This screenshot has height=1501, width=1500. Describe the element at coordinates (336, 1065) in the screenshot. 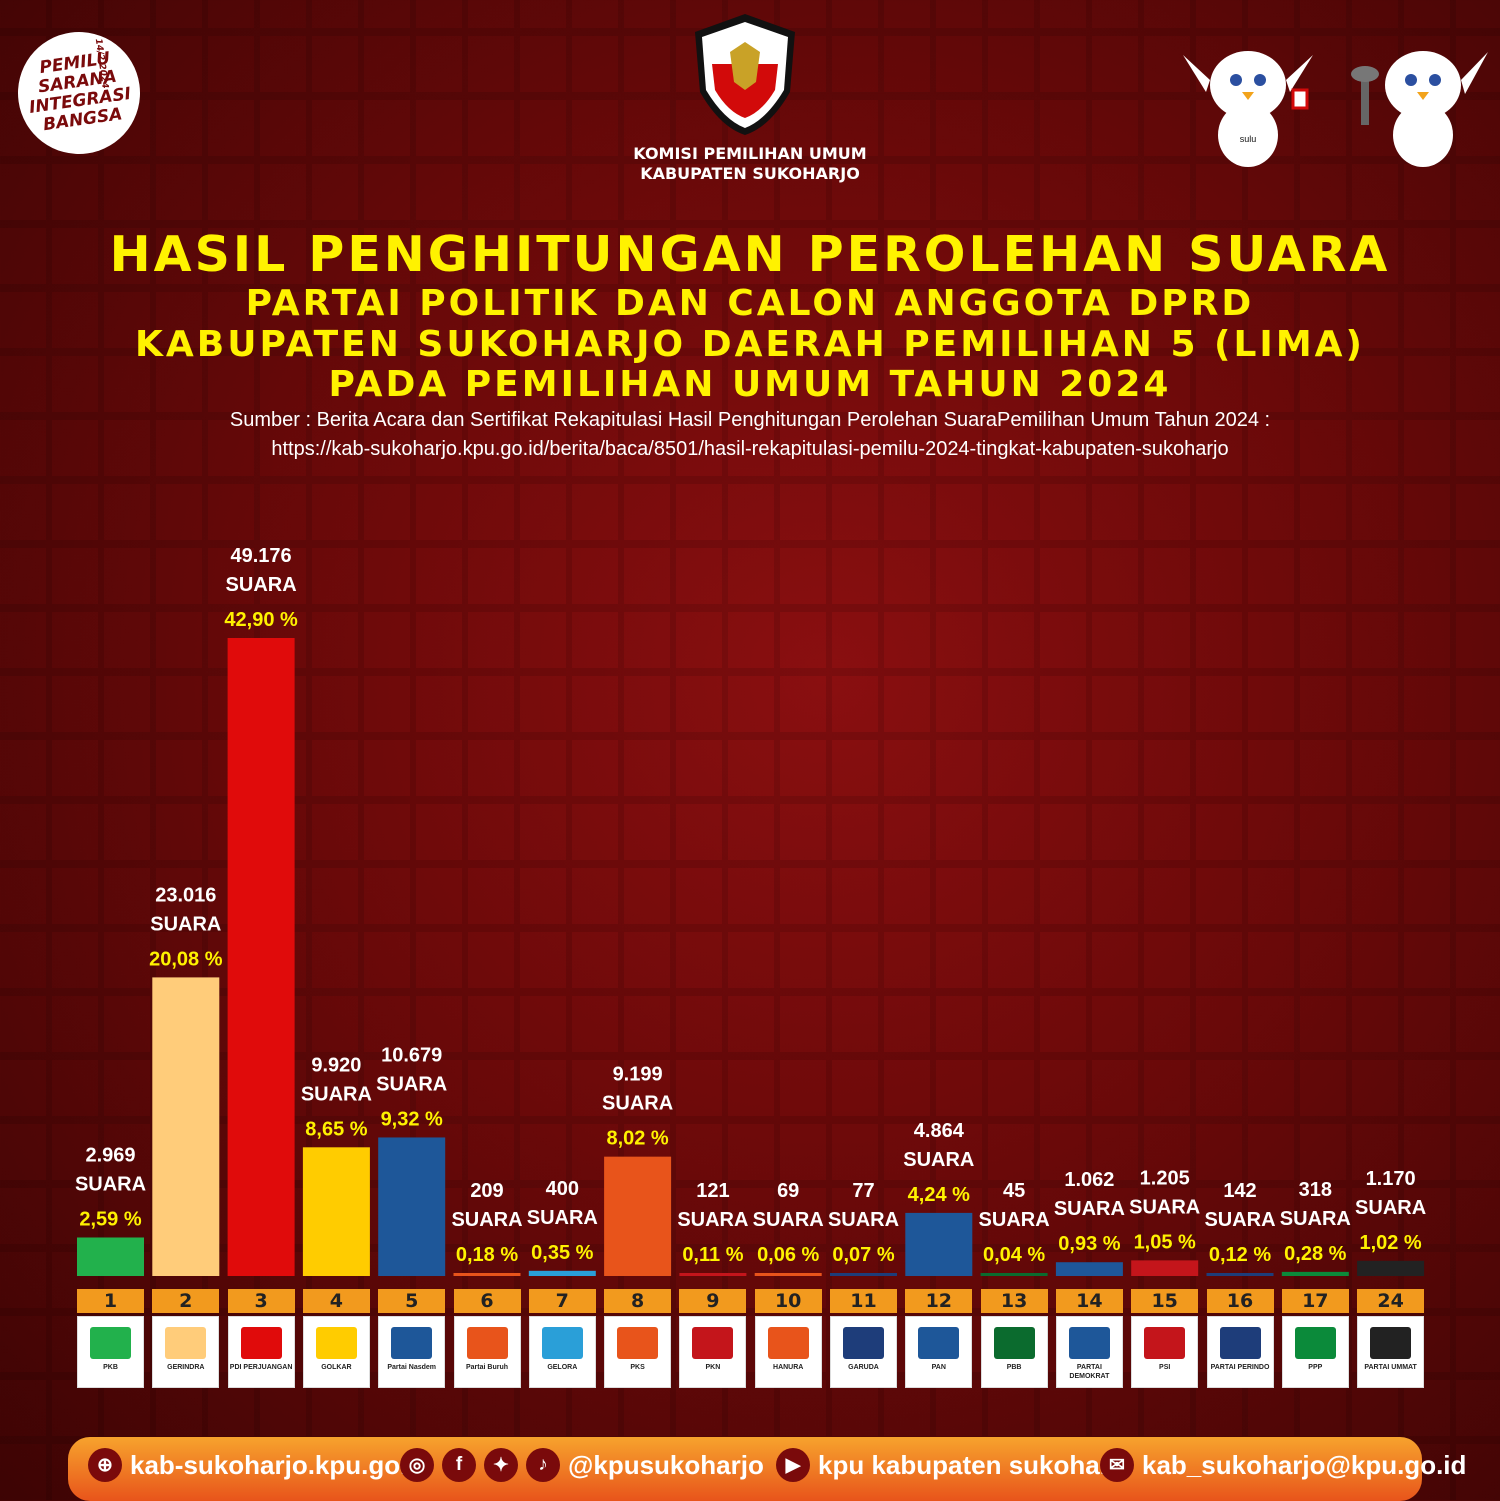

I see `value-label: 9.920` at that location.